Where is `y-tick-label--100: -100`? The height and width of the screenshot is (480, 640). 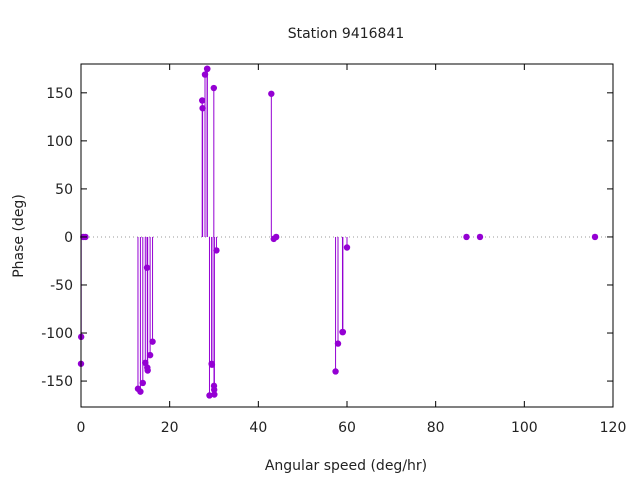 y-tick-label--100: -100 is located at coordinates (57, 334).